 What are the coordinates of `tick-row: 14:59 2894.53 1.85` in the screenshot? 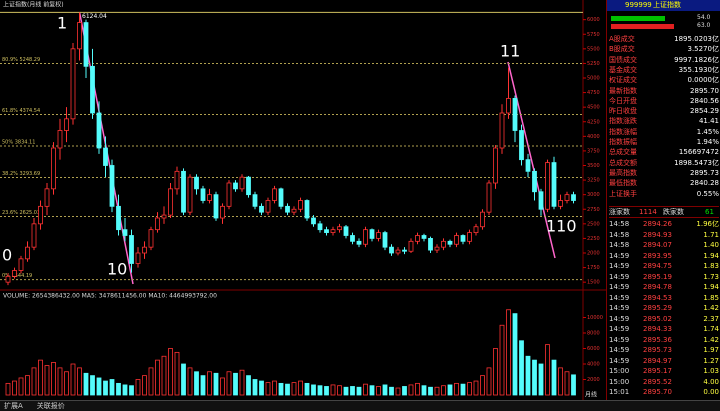 It's located at (664, 298).